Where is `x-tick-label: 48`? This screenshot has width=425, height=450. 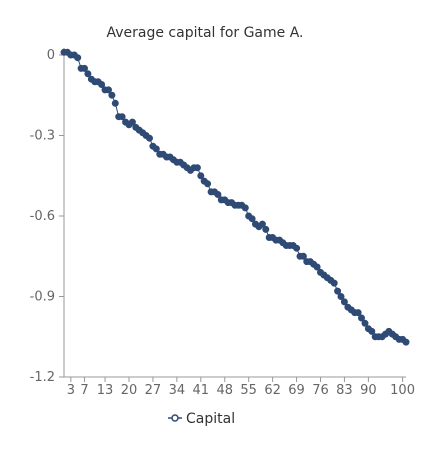
x-tick-label: 48 is located at coordinates (224, 390).